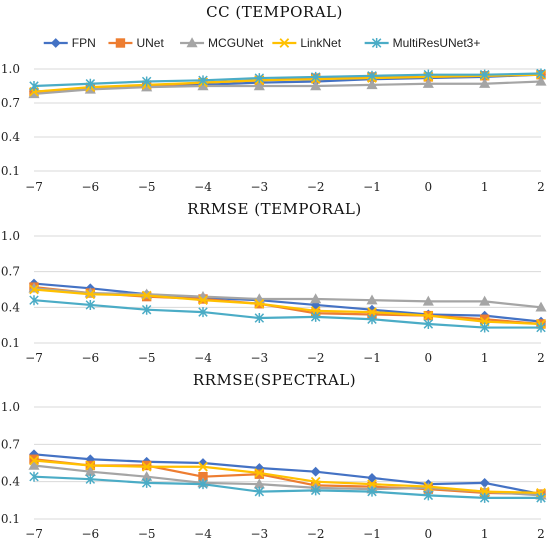 The width and height of the screenshot is (549, 555). I want to click on legend-label: LinkNet, so click(320, 43).